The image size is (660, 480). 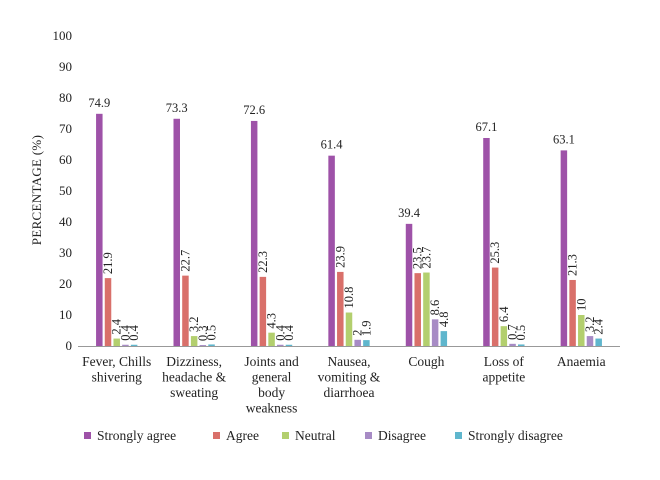 What do you see at coordinates (116, 361) in the screenshot?
I see `category-label: Fever, Chills` at bounding box center [116, 361].